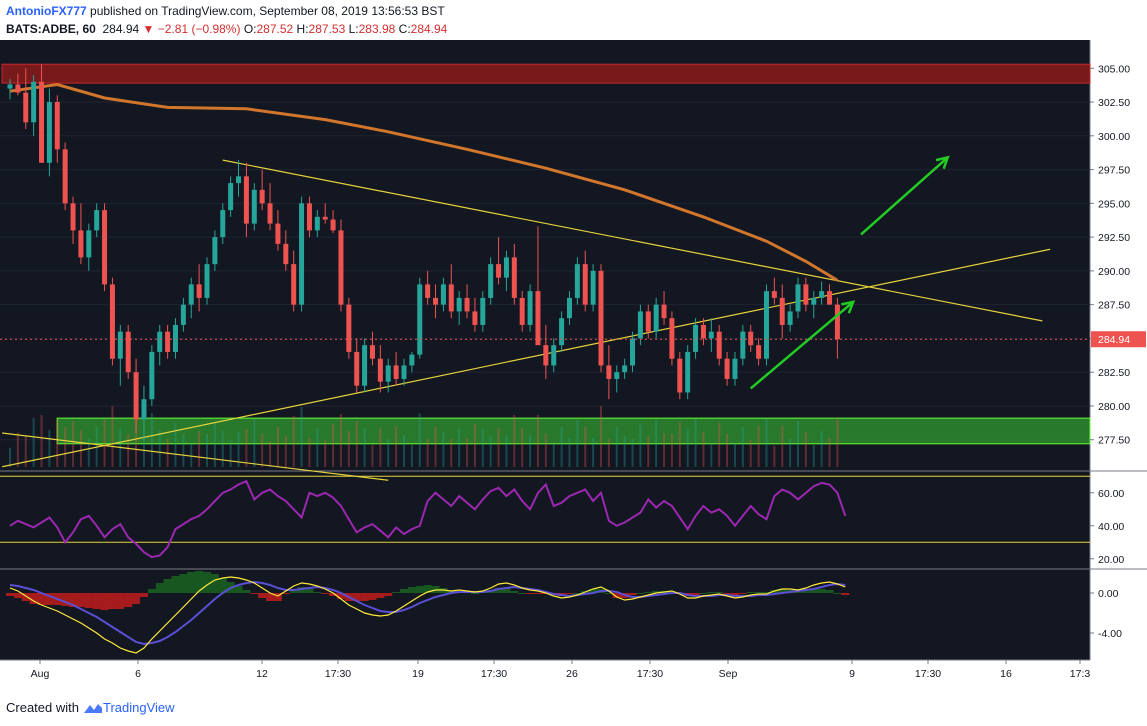 The height and width of the screenshot is (726, 1147). What do you see at coordinates (129, 707) in the screenshot?
I see `tradingview-brand-link: TradingView` at bounding box center [129, 707].